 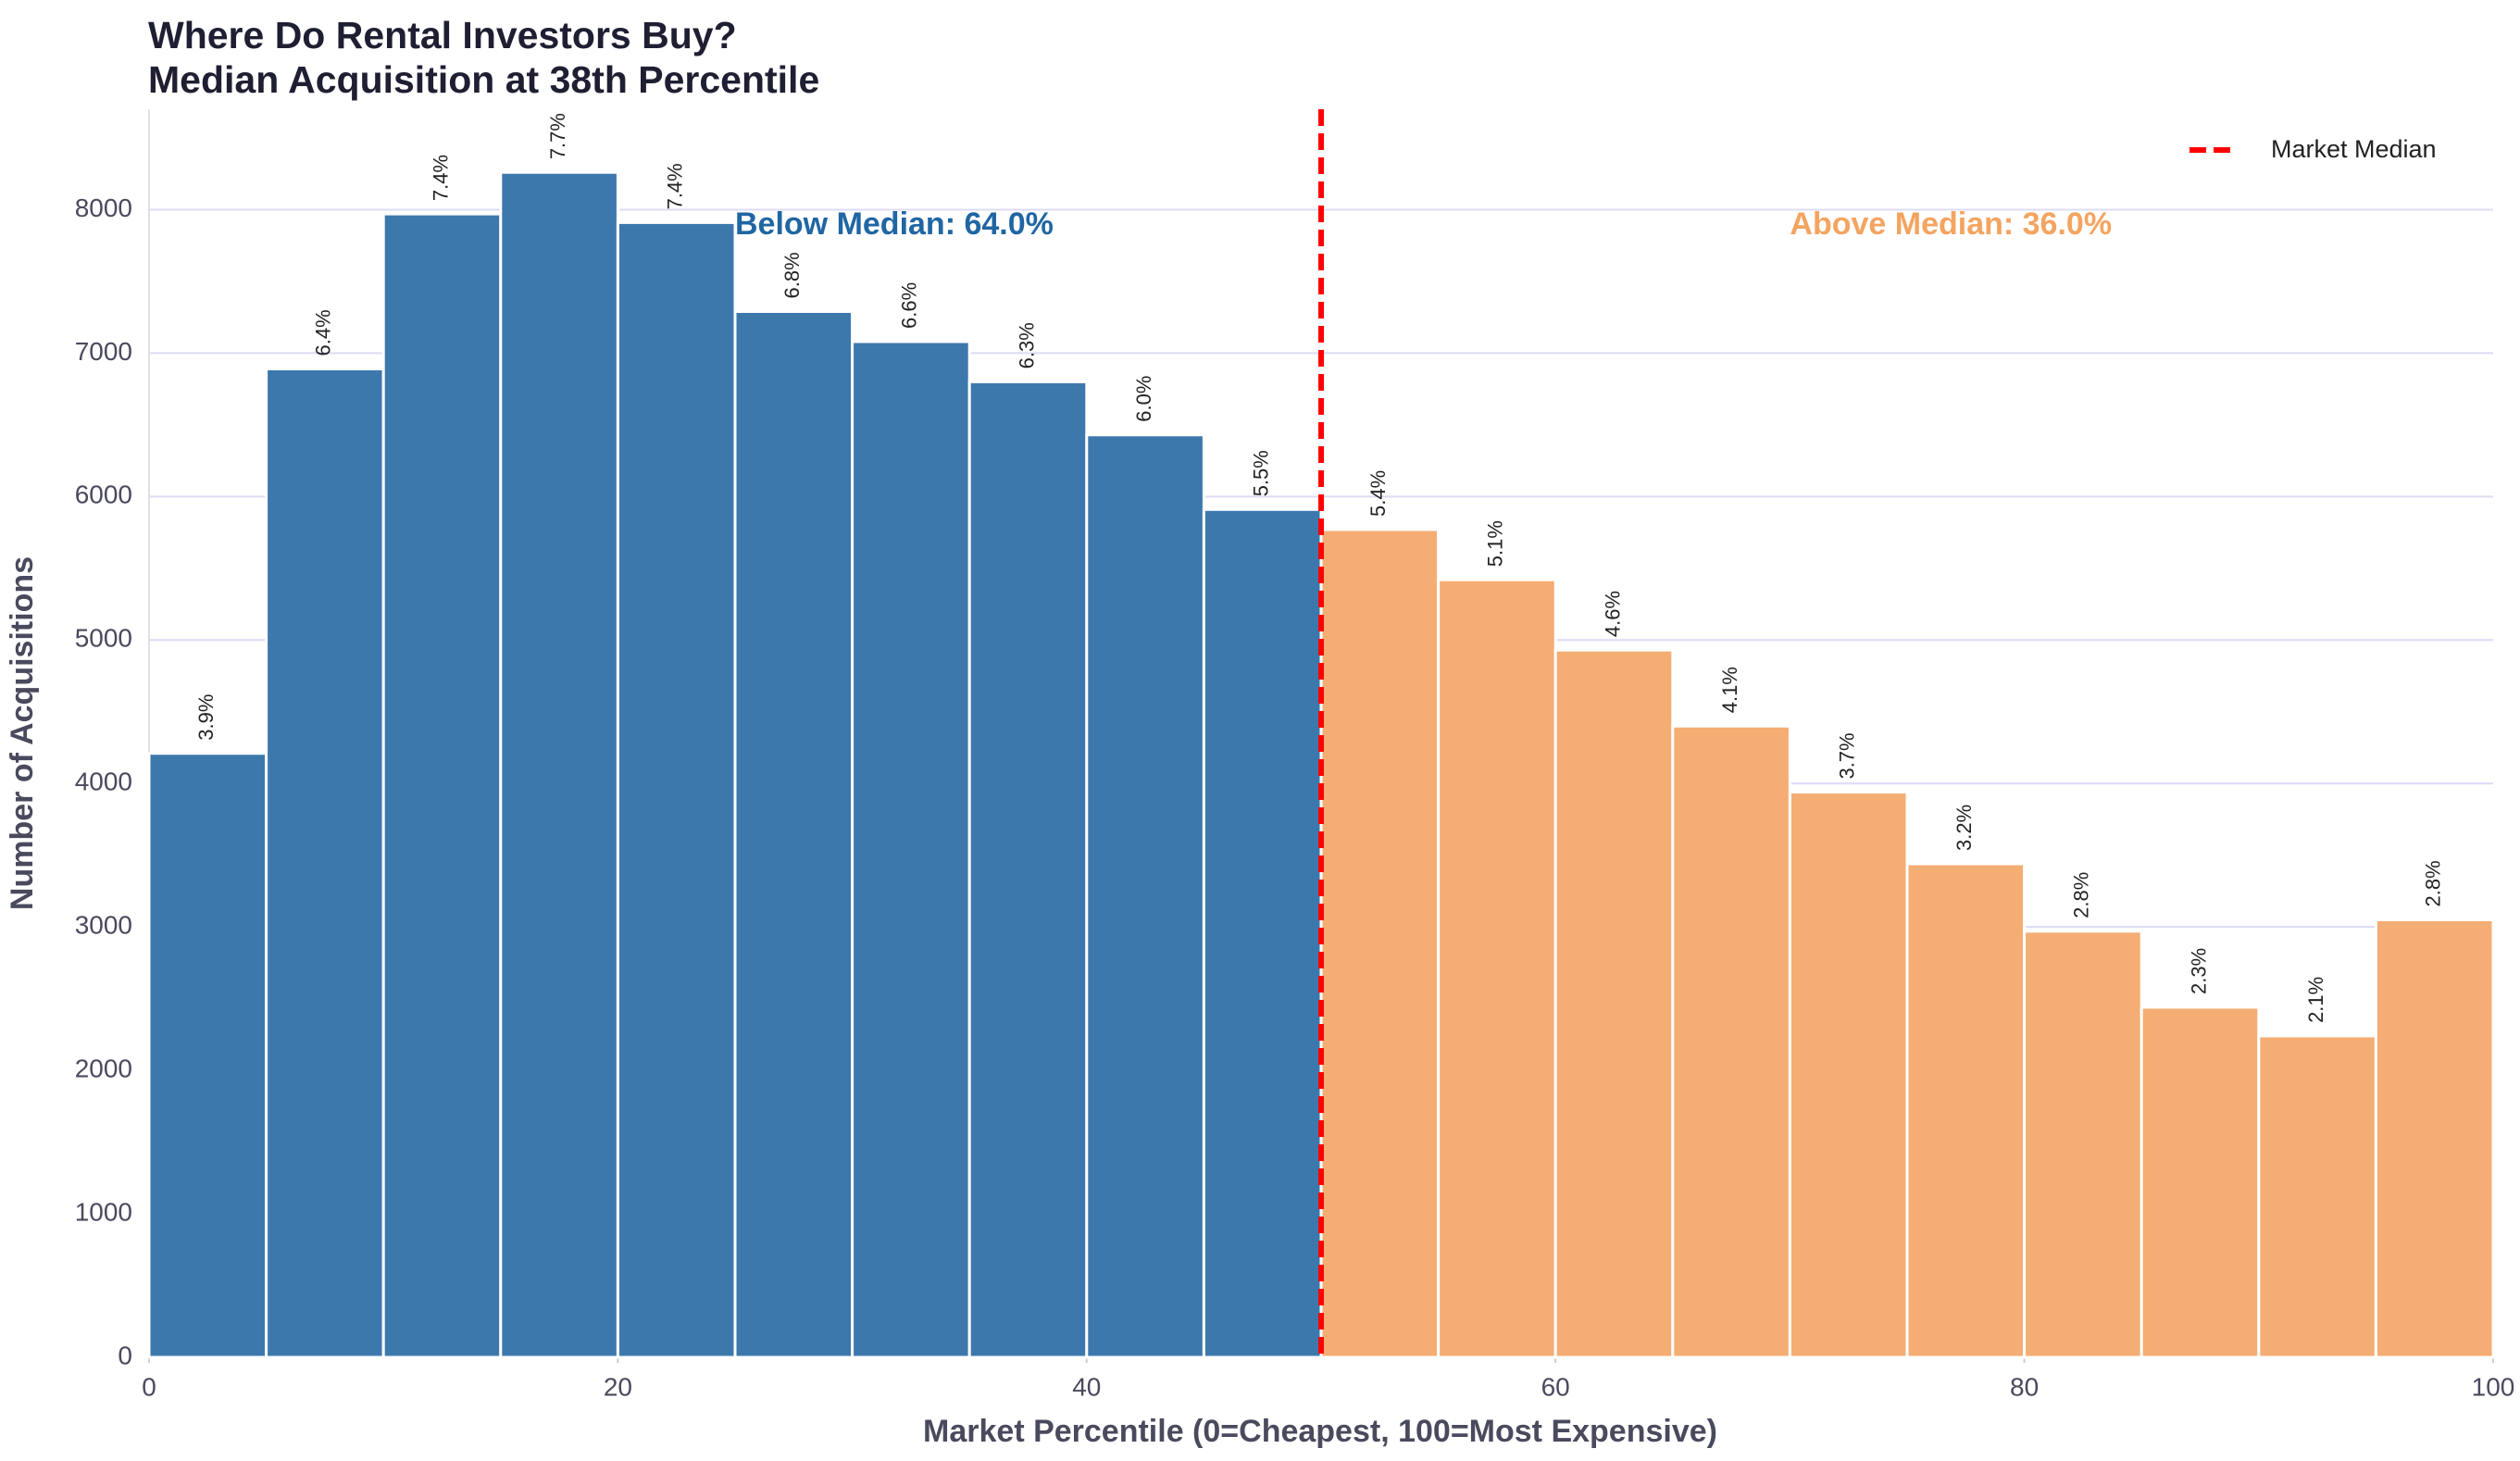 What do you see at coordinates (909, 305) in the screenshot?
I see `bar-label: 6.6%` at bounding box center [909, 305].